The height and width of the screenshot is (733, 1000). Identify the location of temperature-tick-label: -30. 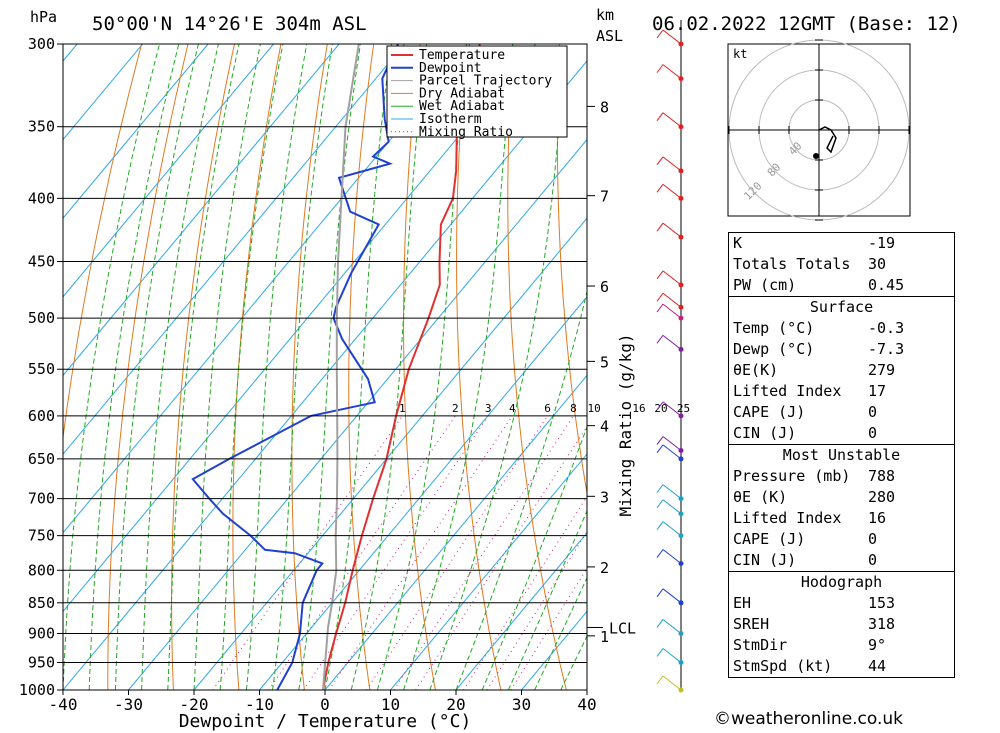
(128, 704).